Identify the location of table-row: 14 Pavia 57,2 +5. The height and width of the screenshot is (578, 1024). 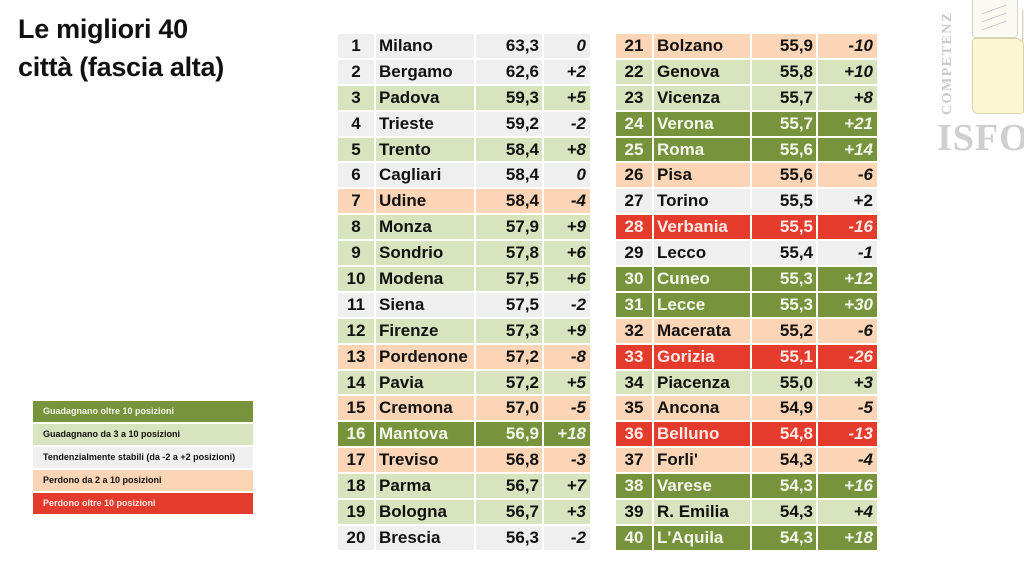
(464, 382).